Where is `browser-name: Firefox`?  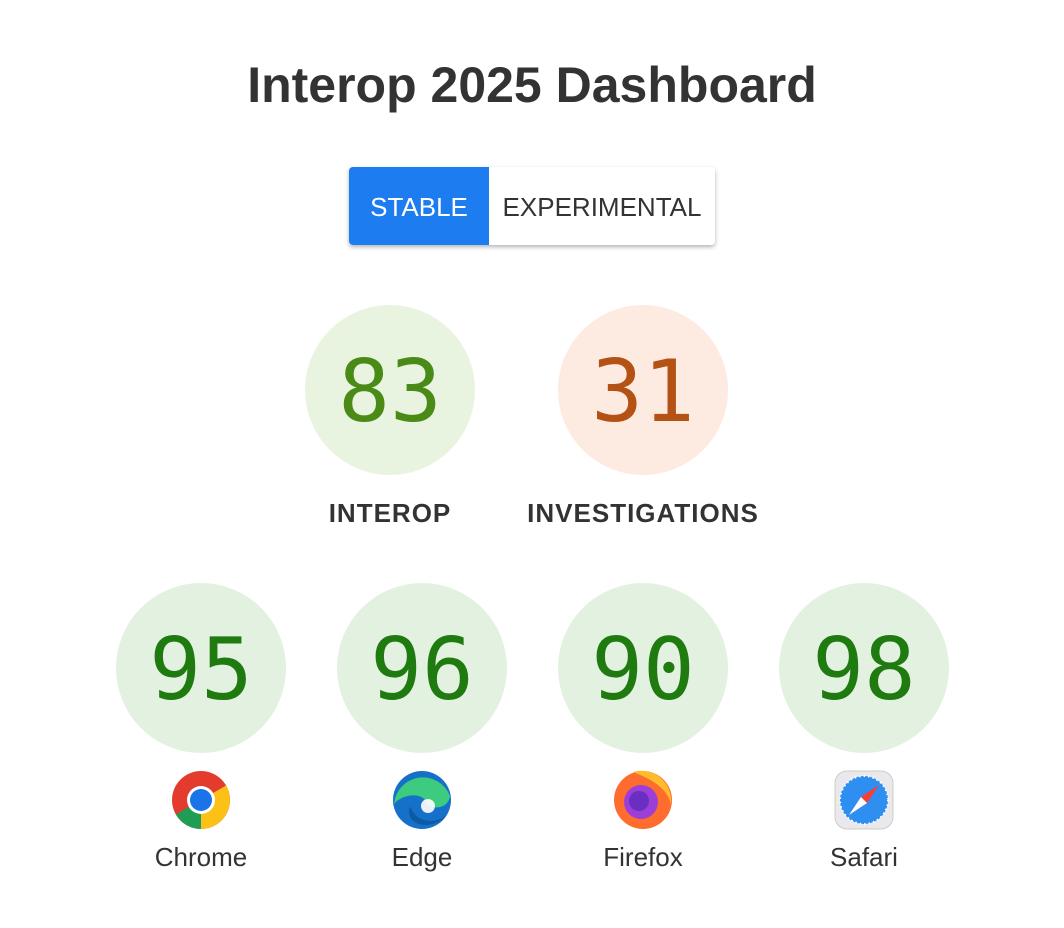
browser-name: Firefox is located at coordinates (642, 857).